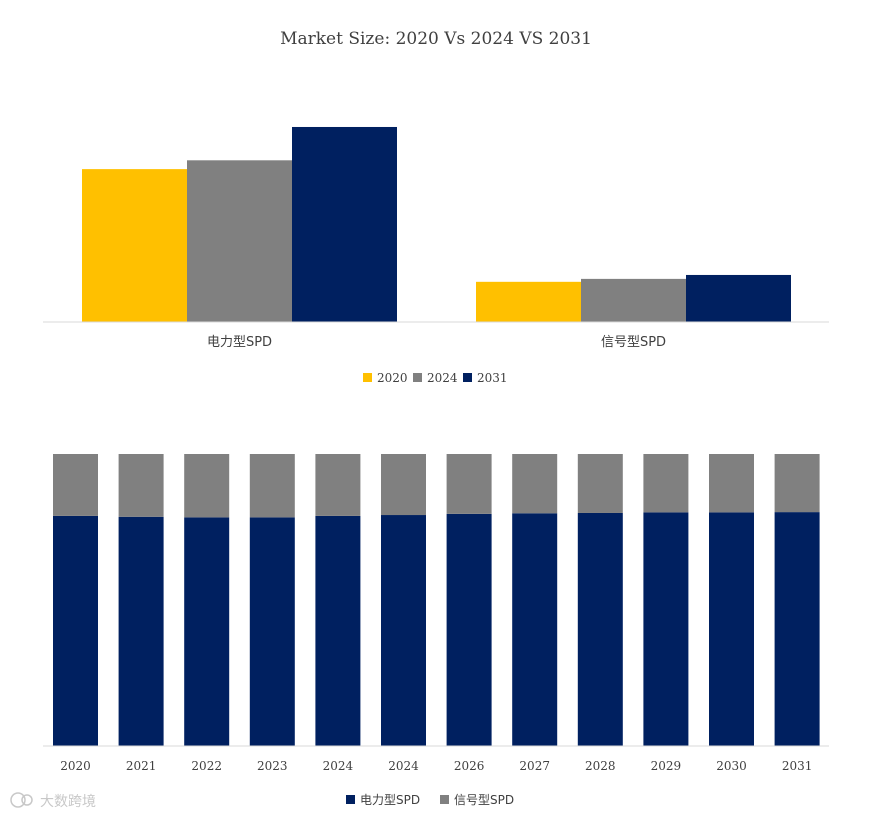 This screenshot has height=819, width=872. What do you see at coordinates (633, 342) in the screenshot?
I see `category-label: 信号型SPD` at bounding box center [633, 342].